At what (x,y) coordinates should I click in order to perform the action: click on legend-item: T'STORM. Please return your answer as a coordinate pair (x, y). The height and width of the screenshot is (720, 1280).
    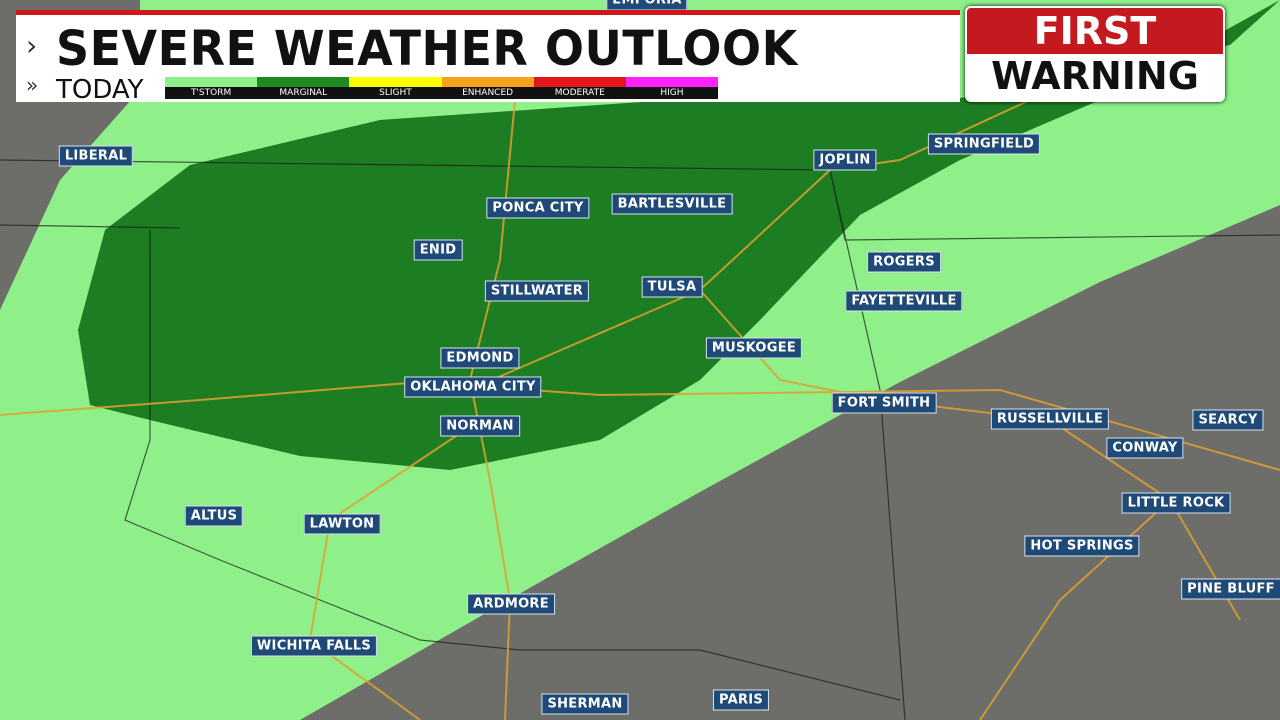
    Looking at the image, I should click on (211, 88).